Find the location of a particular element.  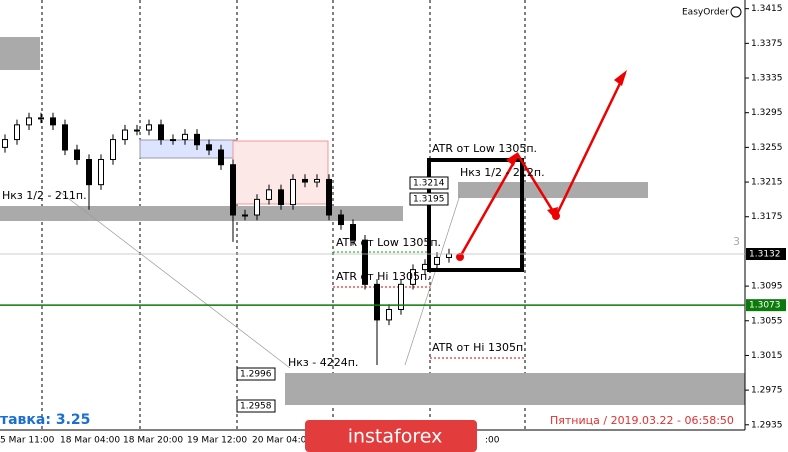

icon is located at coordinates (736, 12).